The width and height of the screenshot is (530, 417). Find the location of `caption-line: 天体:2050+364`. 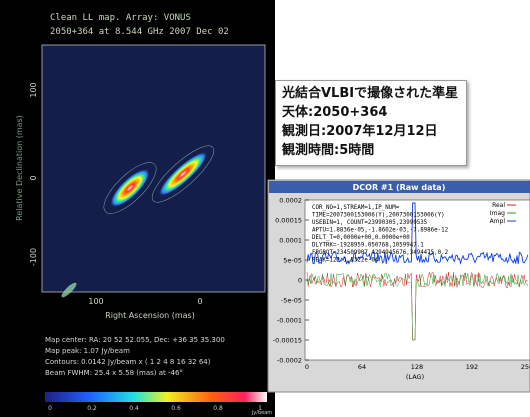

caption-line: 天体:2050+364 is located at coordinates (335, 112).